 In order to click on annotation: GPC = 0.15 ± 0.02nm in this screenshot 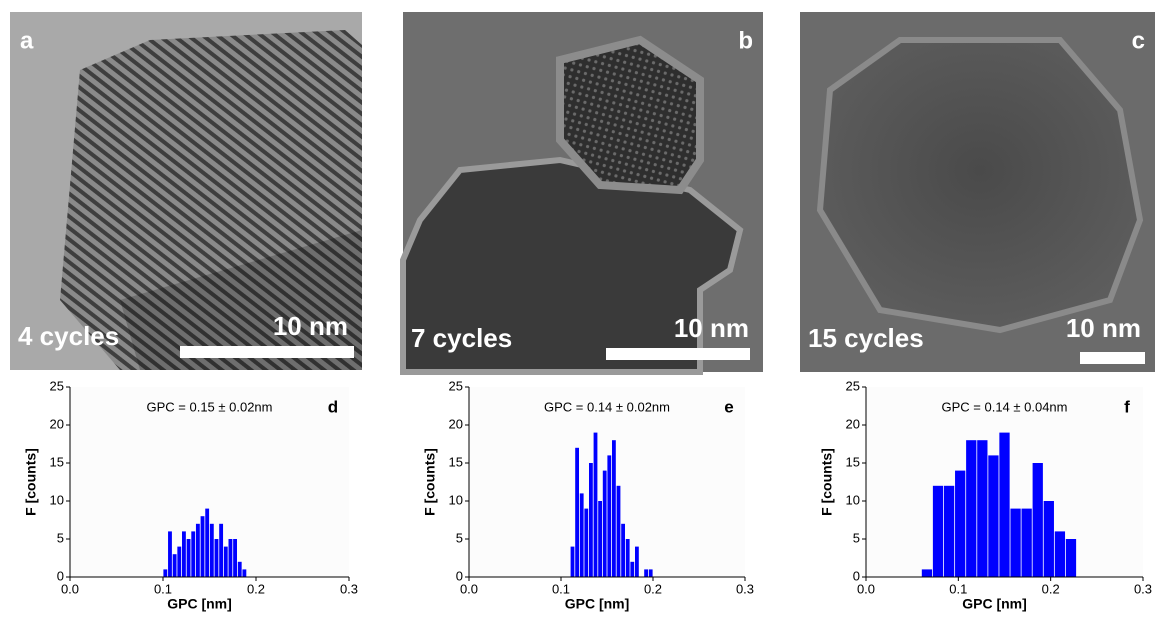, I will do `click(209, 406)`.